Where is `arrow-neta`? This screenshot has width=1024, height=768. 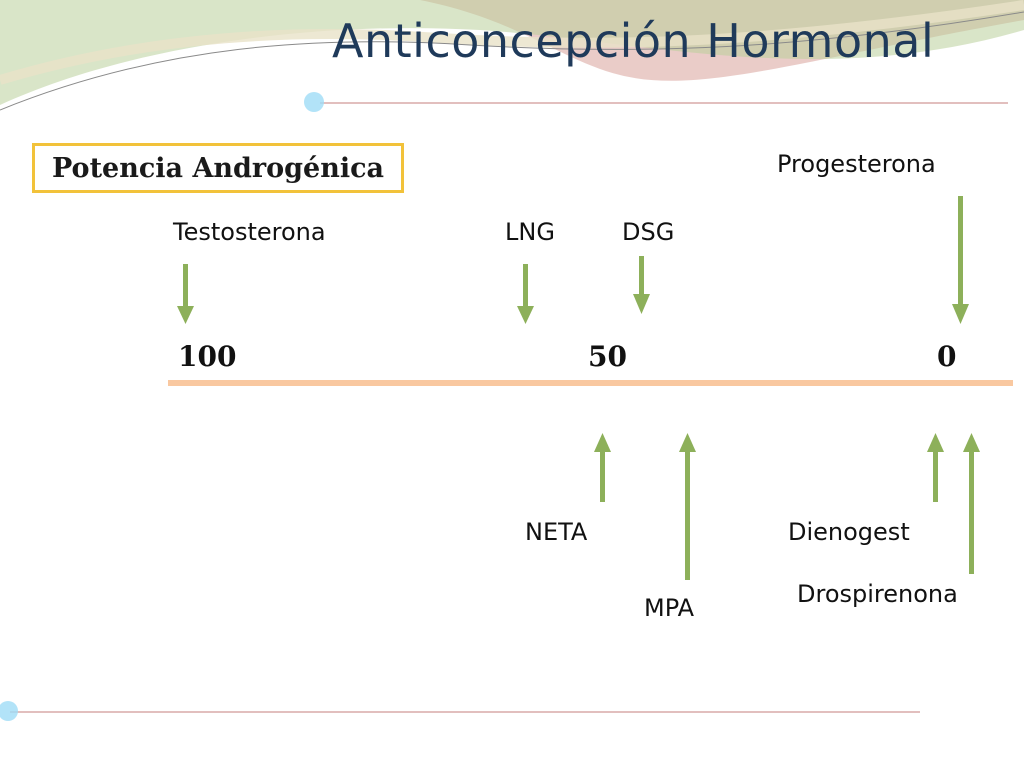 arrow-neta is located at coordinates (602, 467).